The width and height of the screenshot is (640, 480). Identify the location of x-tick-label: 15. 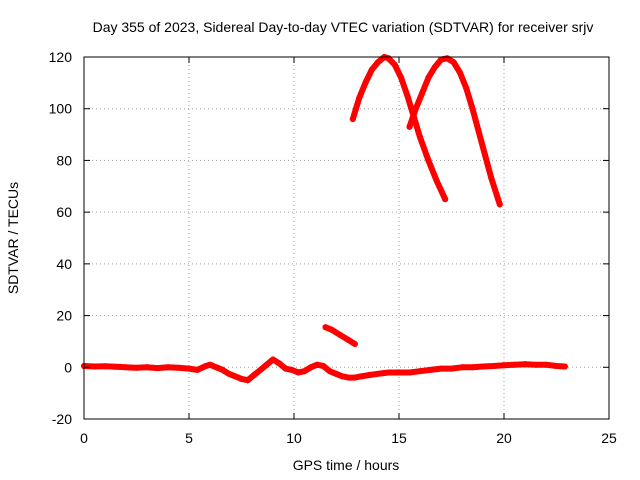
(399, 438).